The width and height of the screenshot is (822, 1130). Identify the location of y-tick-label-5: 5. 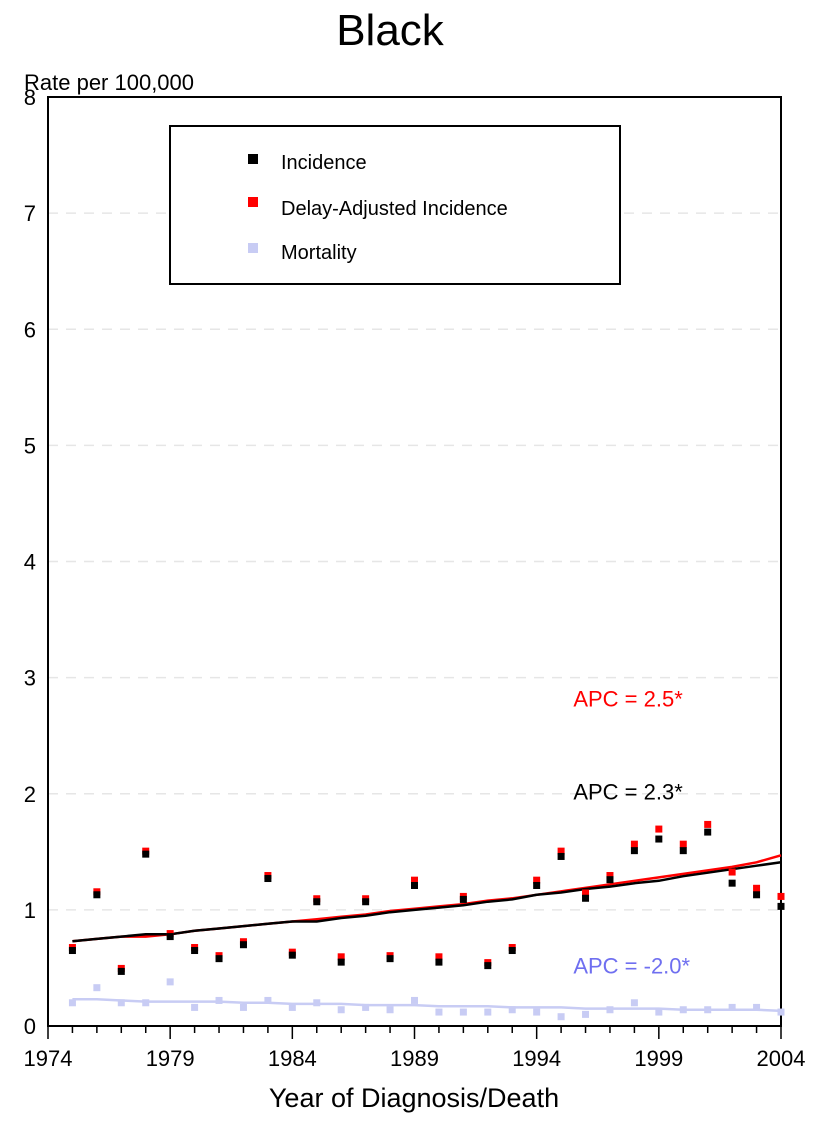
(30, 445).